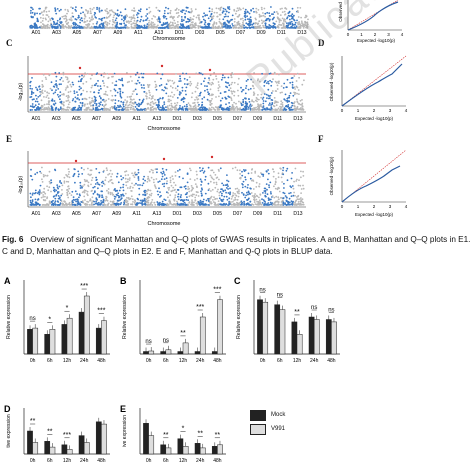 The height and width of the screenshot is (474, 474). Describe the element at coordinates (9, 139) in the screenshot. I see `panel-letter-e: E` at that location.